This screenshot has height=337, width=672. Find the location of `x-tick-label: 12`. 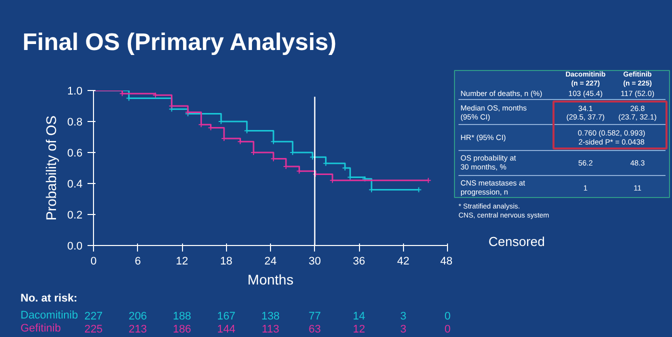

x-tick-label: 12 is located at coordinates (182, 262).